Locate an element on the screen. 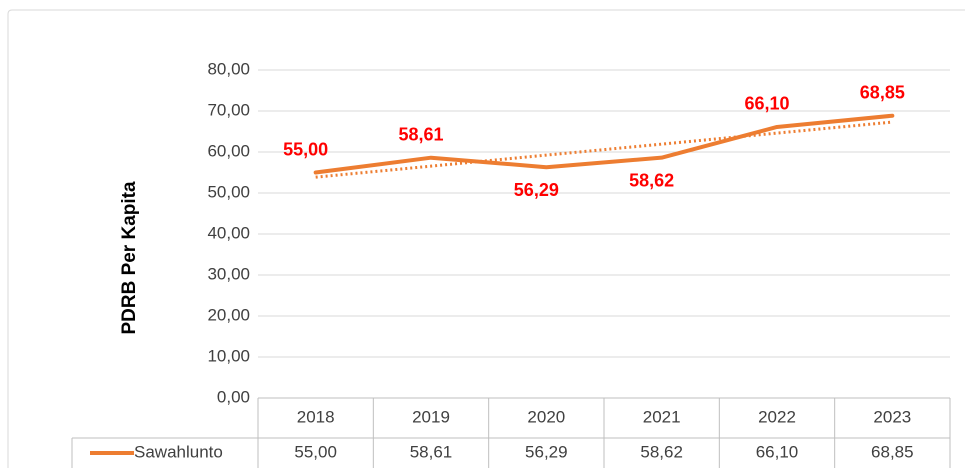 This screenshot has height=473, width=965. x-tick-label: 2022 is located at coordinates (777, 416).